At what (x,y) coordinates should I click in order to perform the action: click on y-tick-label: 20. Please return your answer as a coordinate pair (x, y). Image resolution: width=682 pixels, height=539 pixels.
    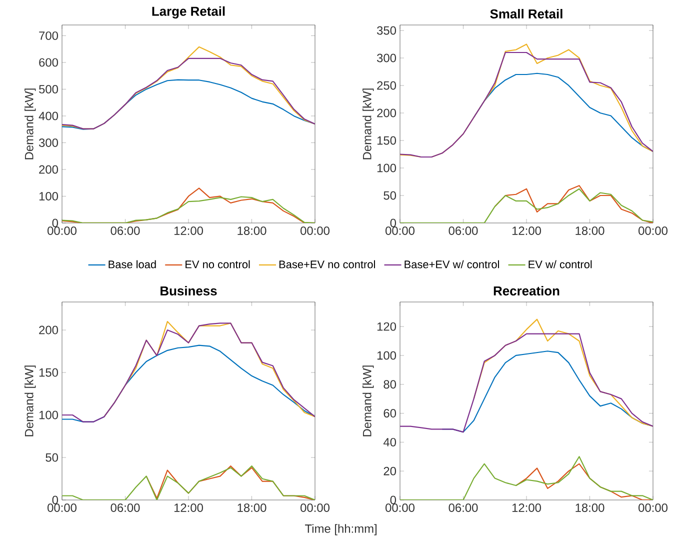
    Looking at the image, I should click on (390, 471).